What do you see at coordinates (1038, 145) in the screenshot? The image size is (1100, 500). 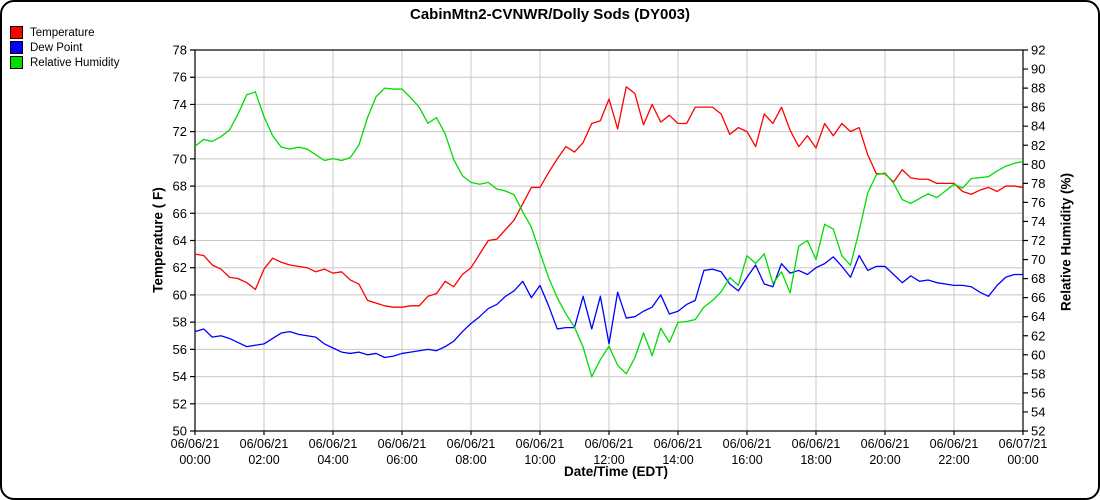 I see `right-tick-label: 82` at bounding box center [1038, 145].